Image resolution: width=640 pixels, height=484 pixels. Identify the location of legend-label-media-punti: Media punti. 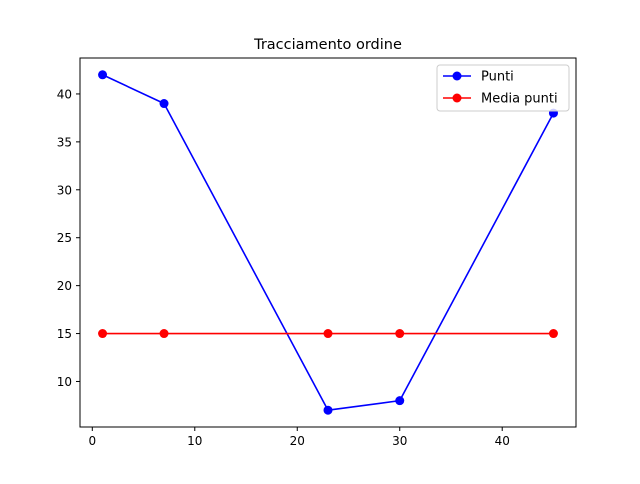
(519, 99).